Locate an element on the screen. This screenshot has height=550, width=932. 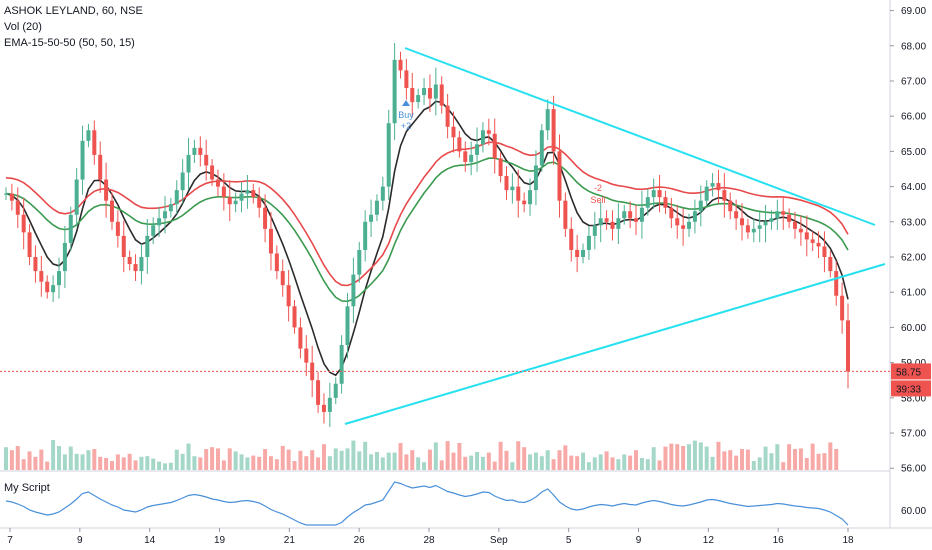
time-tick-label: 19 is located at coordinates (220, 540).